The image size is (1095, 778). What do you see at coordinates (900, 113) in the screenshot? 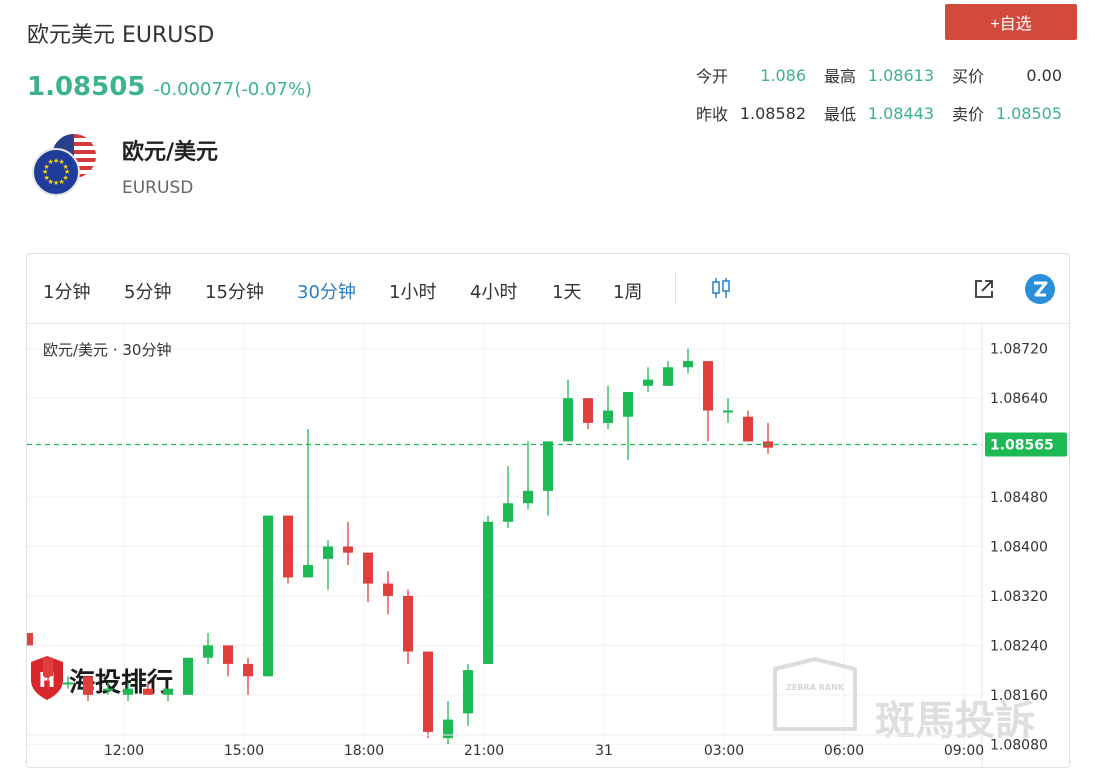
I see `stat-value: 1.08443` at bounding box center [900, 113].